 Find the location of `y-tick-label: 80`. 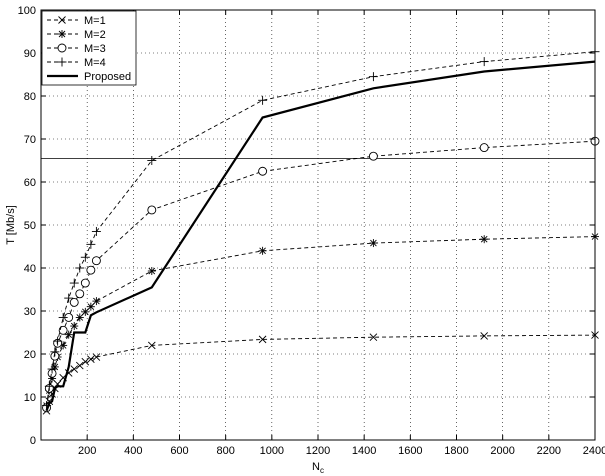

y-tick-label: 80 is located at coordinates (30, 97).